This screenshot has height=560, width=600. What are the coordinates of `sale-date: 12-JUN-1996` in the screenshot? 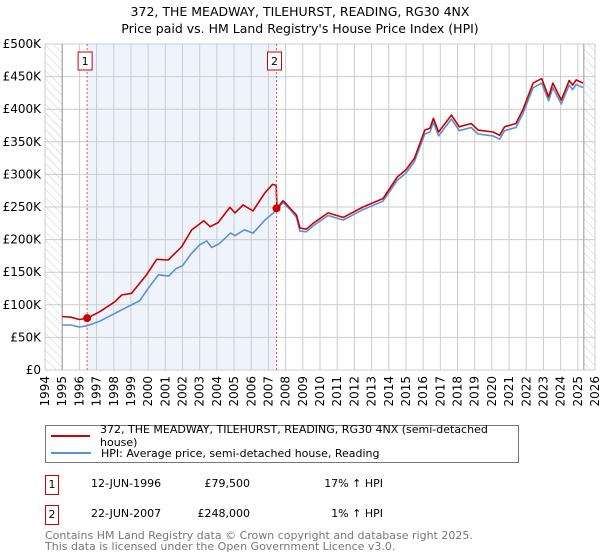 It's located at (126, 483).